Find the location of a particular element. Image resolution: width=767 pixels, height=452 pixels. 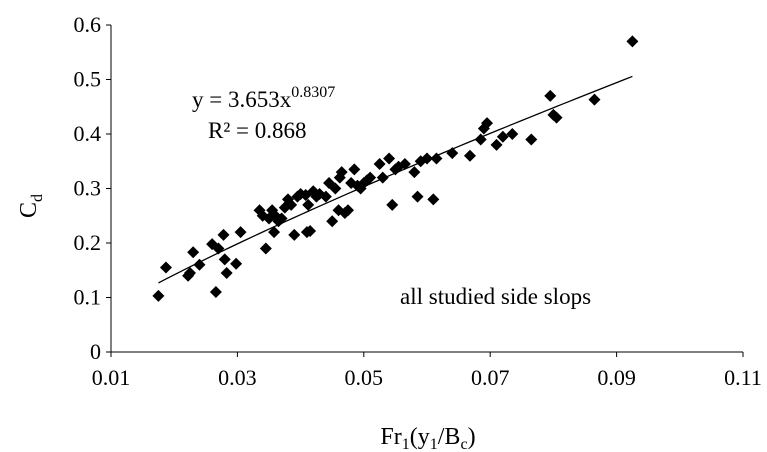

equation-exponent: 0.8307 is located at coordinates (313, 92).